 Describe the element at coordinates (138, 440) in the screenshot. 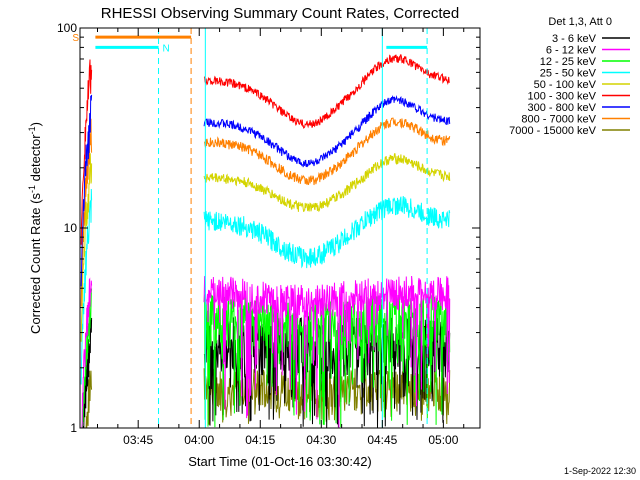

I see `x-tick-label: 03:45` at that location.